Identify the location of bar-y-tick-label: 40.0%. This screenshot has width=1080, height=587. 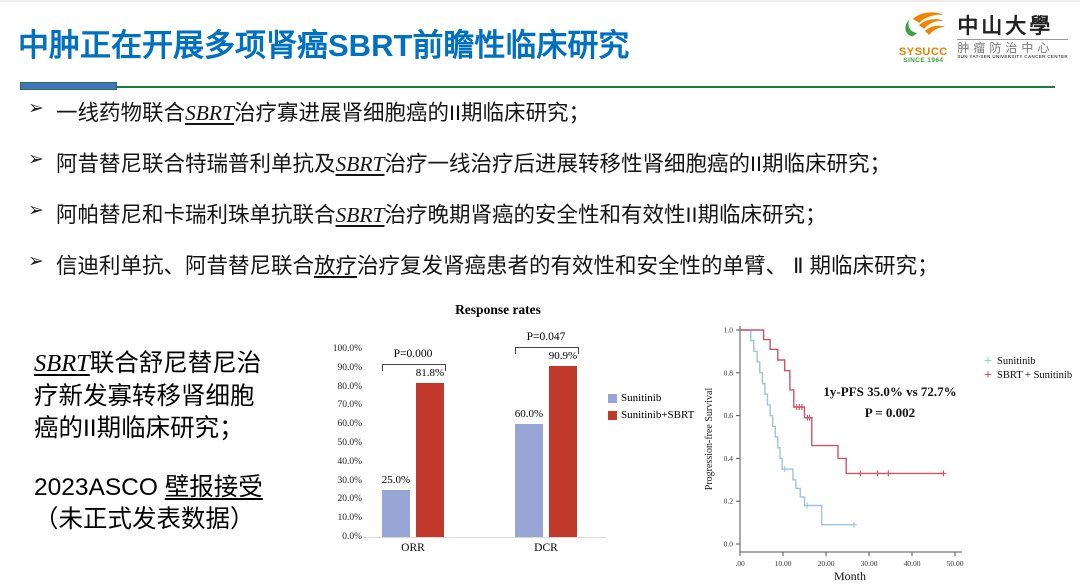
(349, 461).